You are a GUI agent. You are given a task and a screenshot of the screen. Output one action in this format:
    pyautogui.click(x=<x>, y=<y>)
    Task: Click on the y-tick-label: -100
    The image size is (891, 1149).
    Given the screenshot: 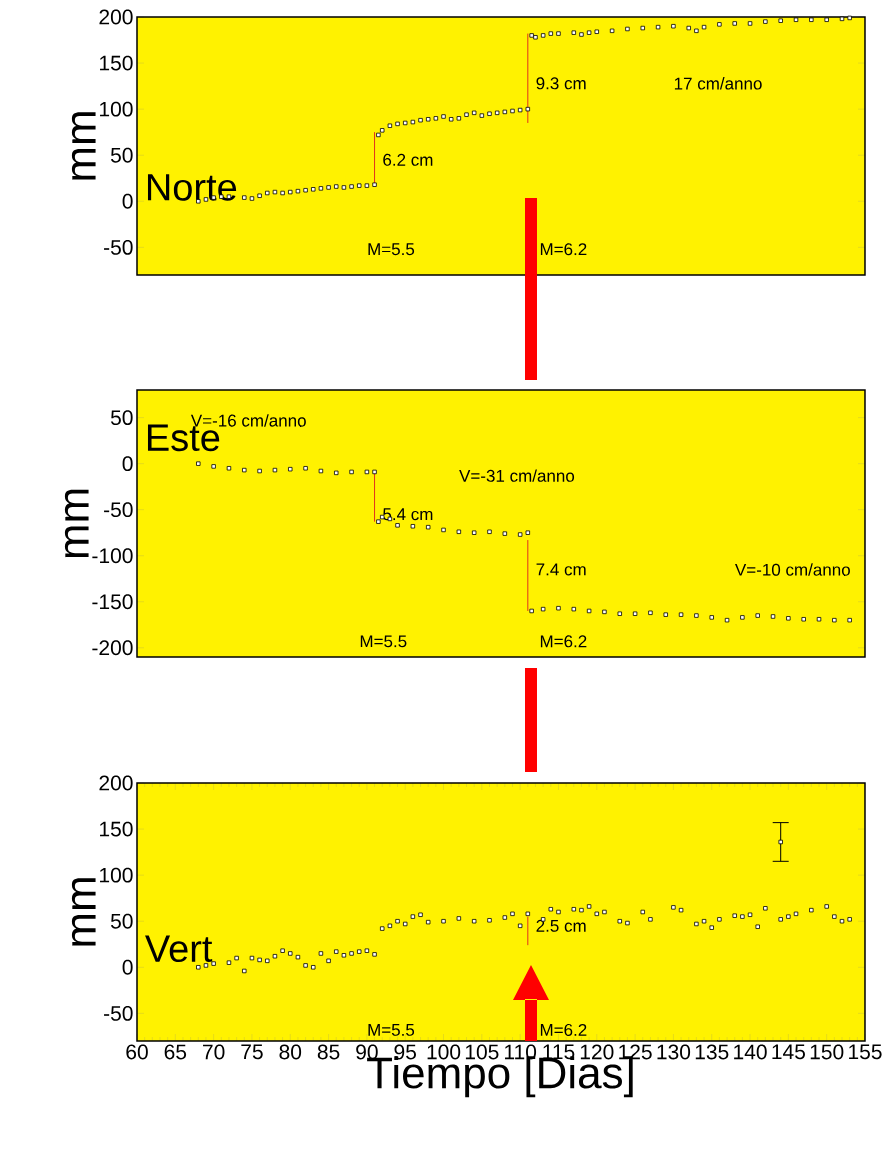 What is the action you would take?
    pyautogui.click(x=112, y=556)
    